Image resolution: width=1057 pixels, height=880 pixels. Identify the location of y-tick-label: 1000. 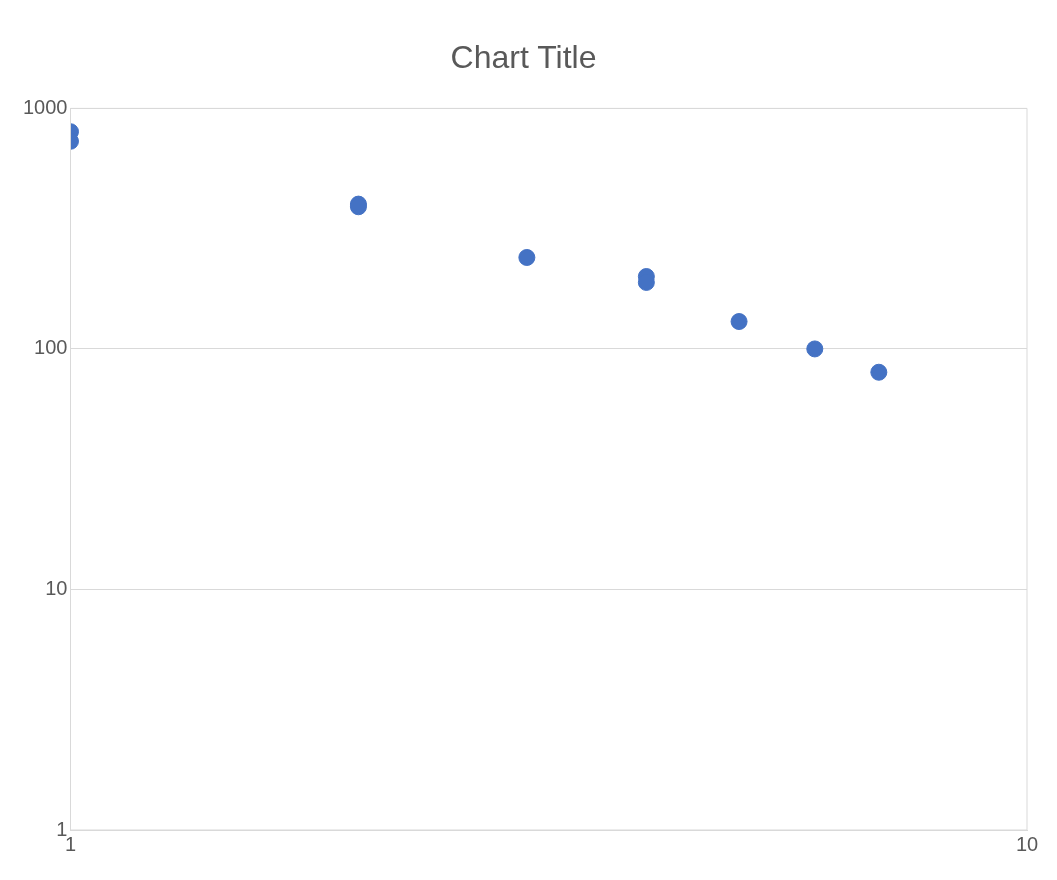
(45, 106).